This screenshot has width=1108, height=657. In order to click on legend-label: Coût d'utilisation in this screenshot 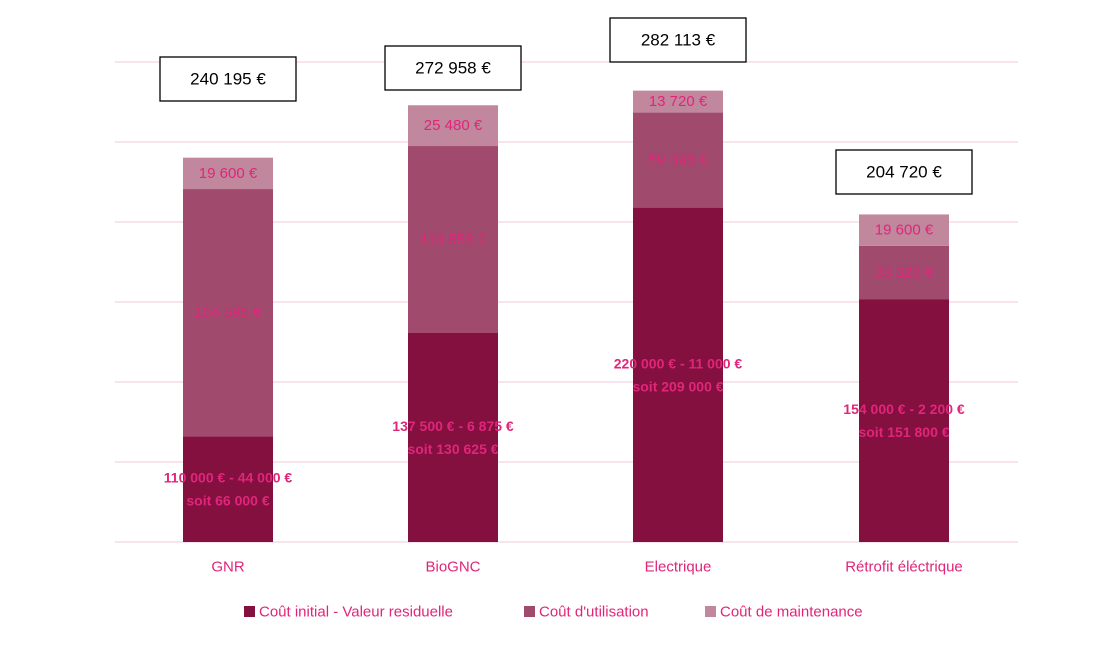, I will do `click(594, 612)`.